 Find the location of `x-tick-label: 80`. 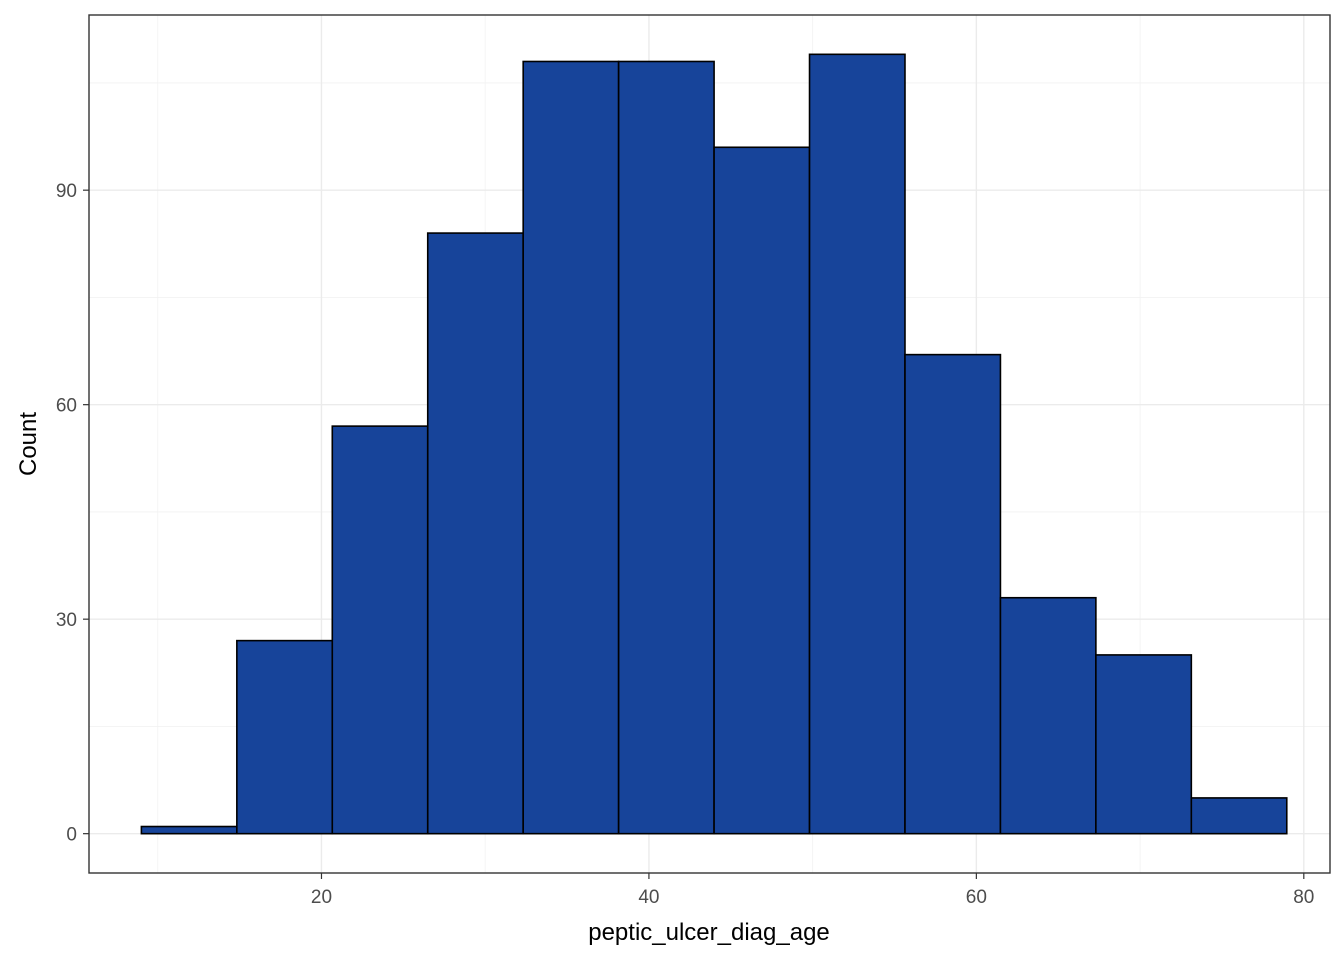

x-tick-label: 80 is located at coordinates (1303, 897).